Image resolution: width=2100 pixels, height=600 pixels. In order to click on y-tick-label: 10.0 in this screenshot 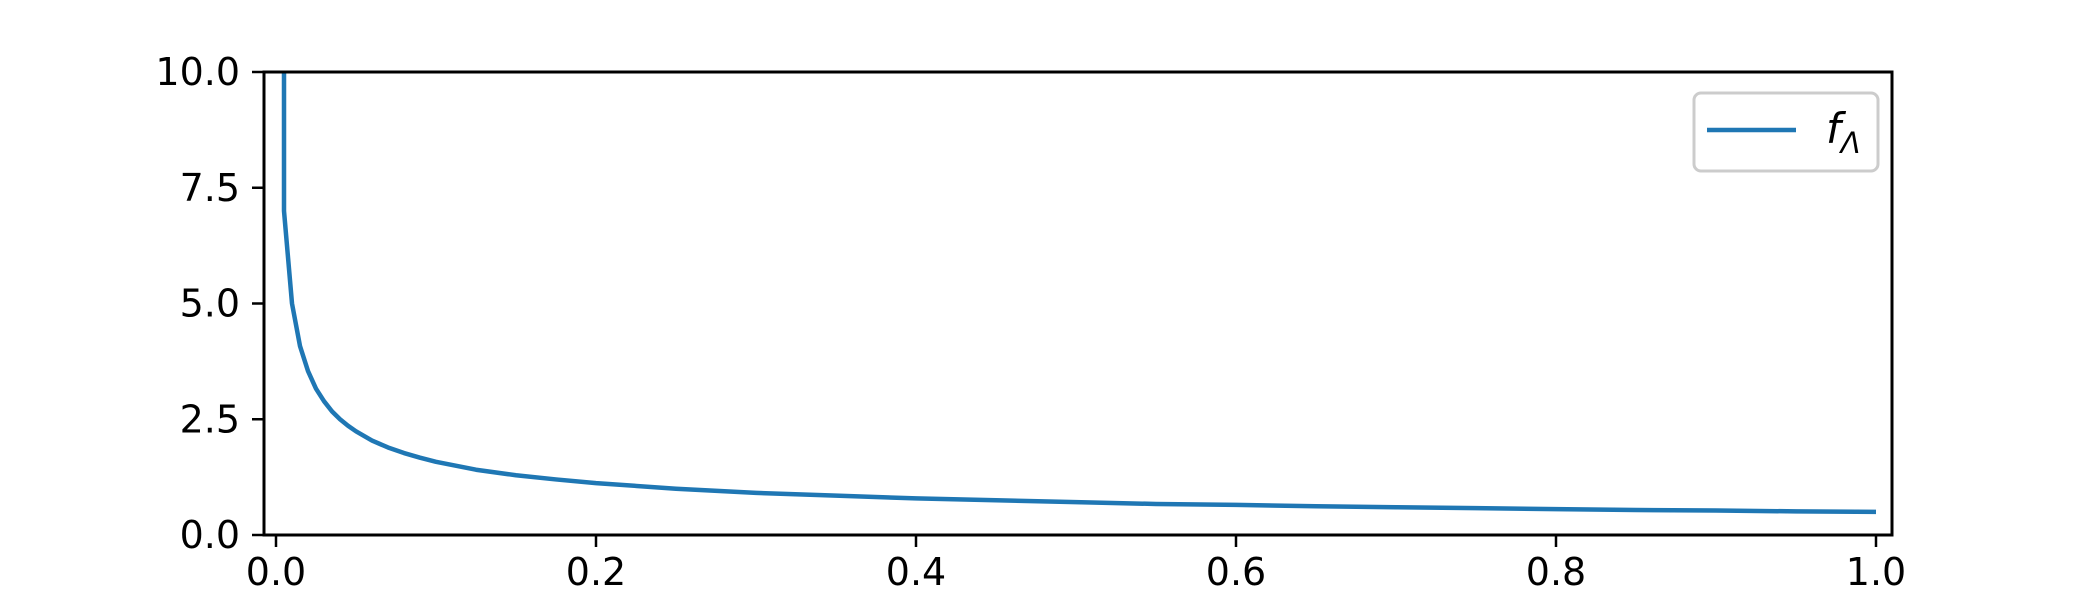, I will do `click(197, 72)`.